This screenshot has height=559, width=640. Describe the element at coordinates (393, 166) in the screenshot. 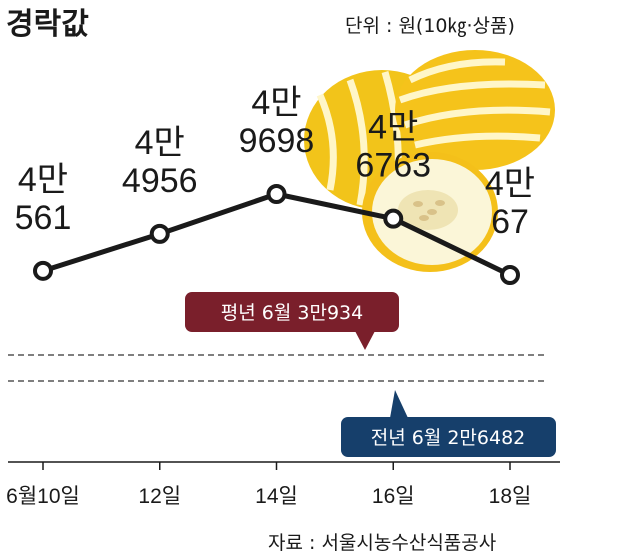

I see `data-label: 6763` at that location.